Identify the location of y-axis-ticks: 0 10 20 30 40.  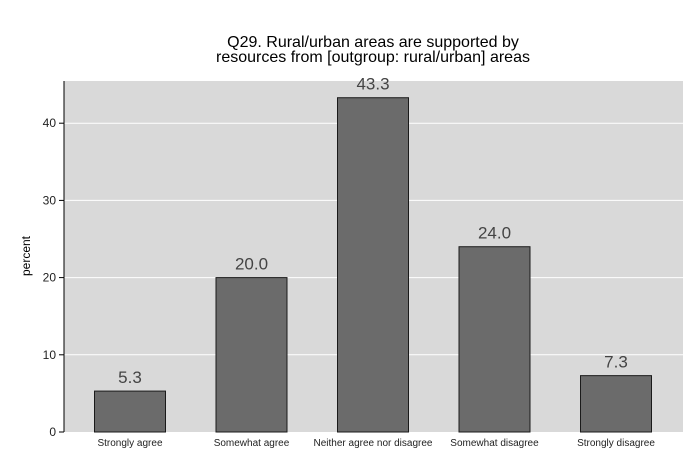
(53, 277).